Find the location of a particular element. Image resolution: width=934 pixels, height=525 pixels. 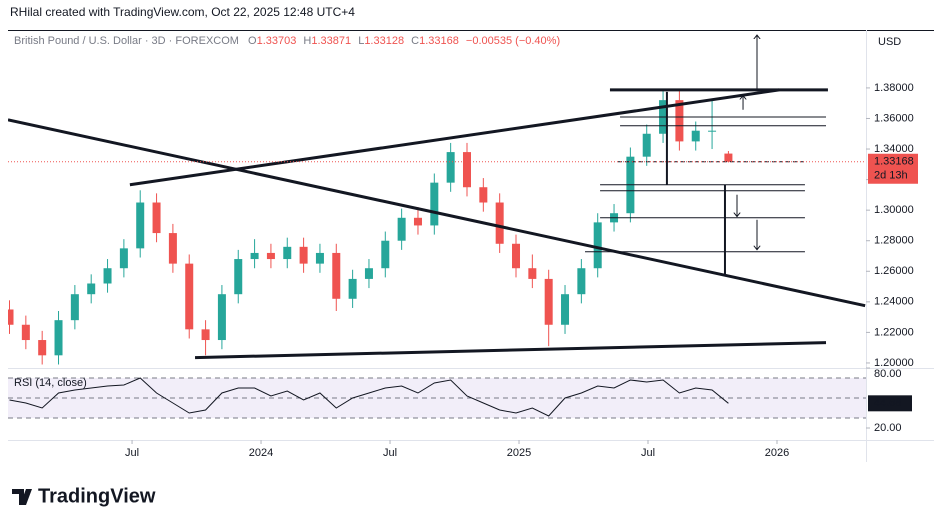

countdown: 2d 13h is located at coordinates (891, 176).